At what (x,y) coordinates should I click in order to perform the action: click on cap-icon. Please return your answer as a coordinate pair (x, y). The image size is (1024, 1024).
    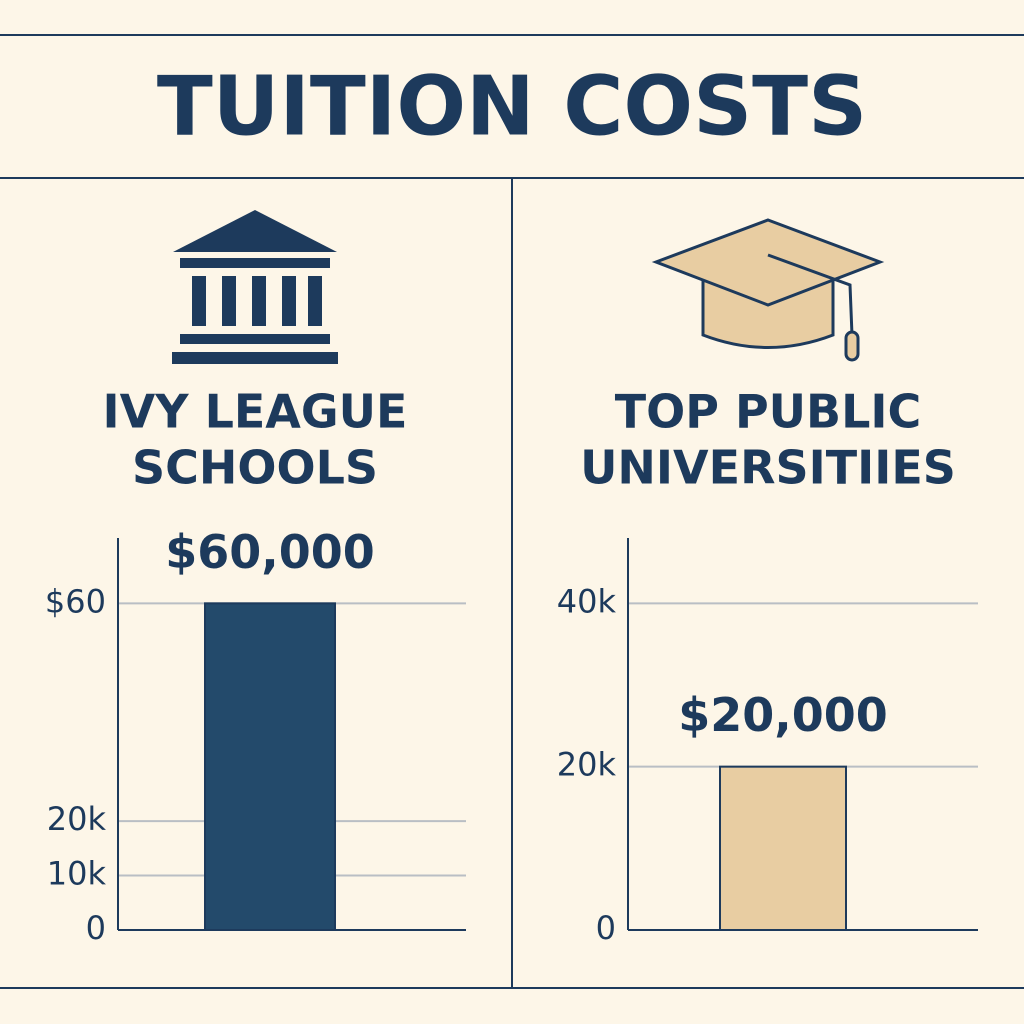
    Looking at the image, I should click on (768, 290).